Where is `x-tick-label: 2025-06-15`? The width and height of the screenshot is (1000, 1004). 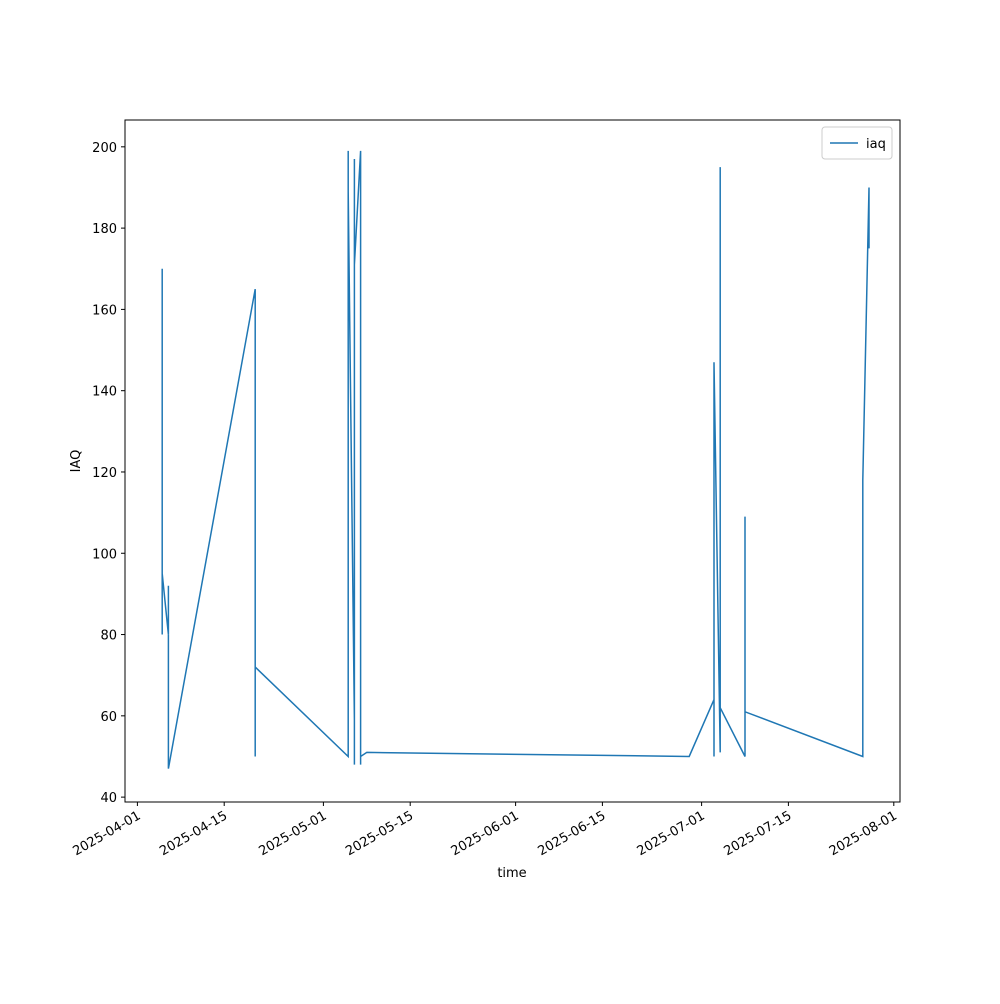 x-tick-label: 2025-06-15 is located at coordinates (571, 833).